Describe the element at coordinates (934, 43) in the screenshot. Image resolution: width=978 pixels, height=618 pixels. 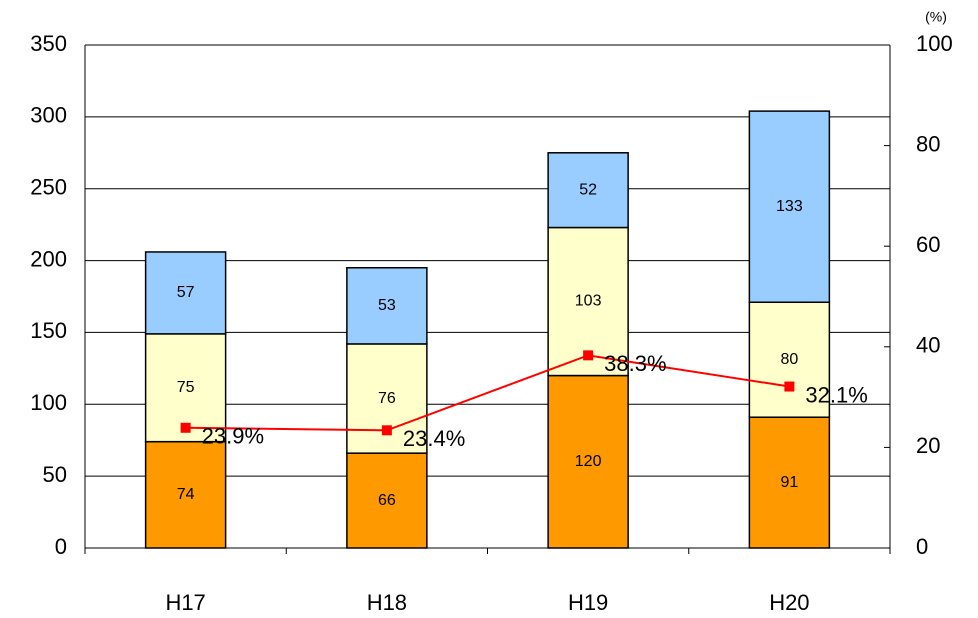
I see `y2-tick-label: 100` at that location.